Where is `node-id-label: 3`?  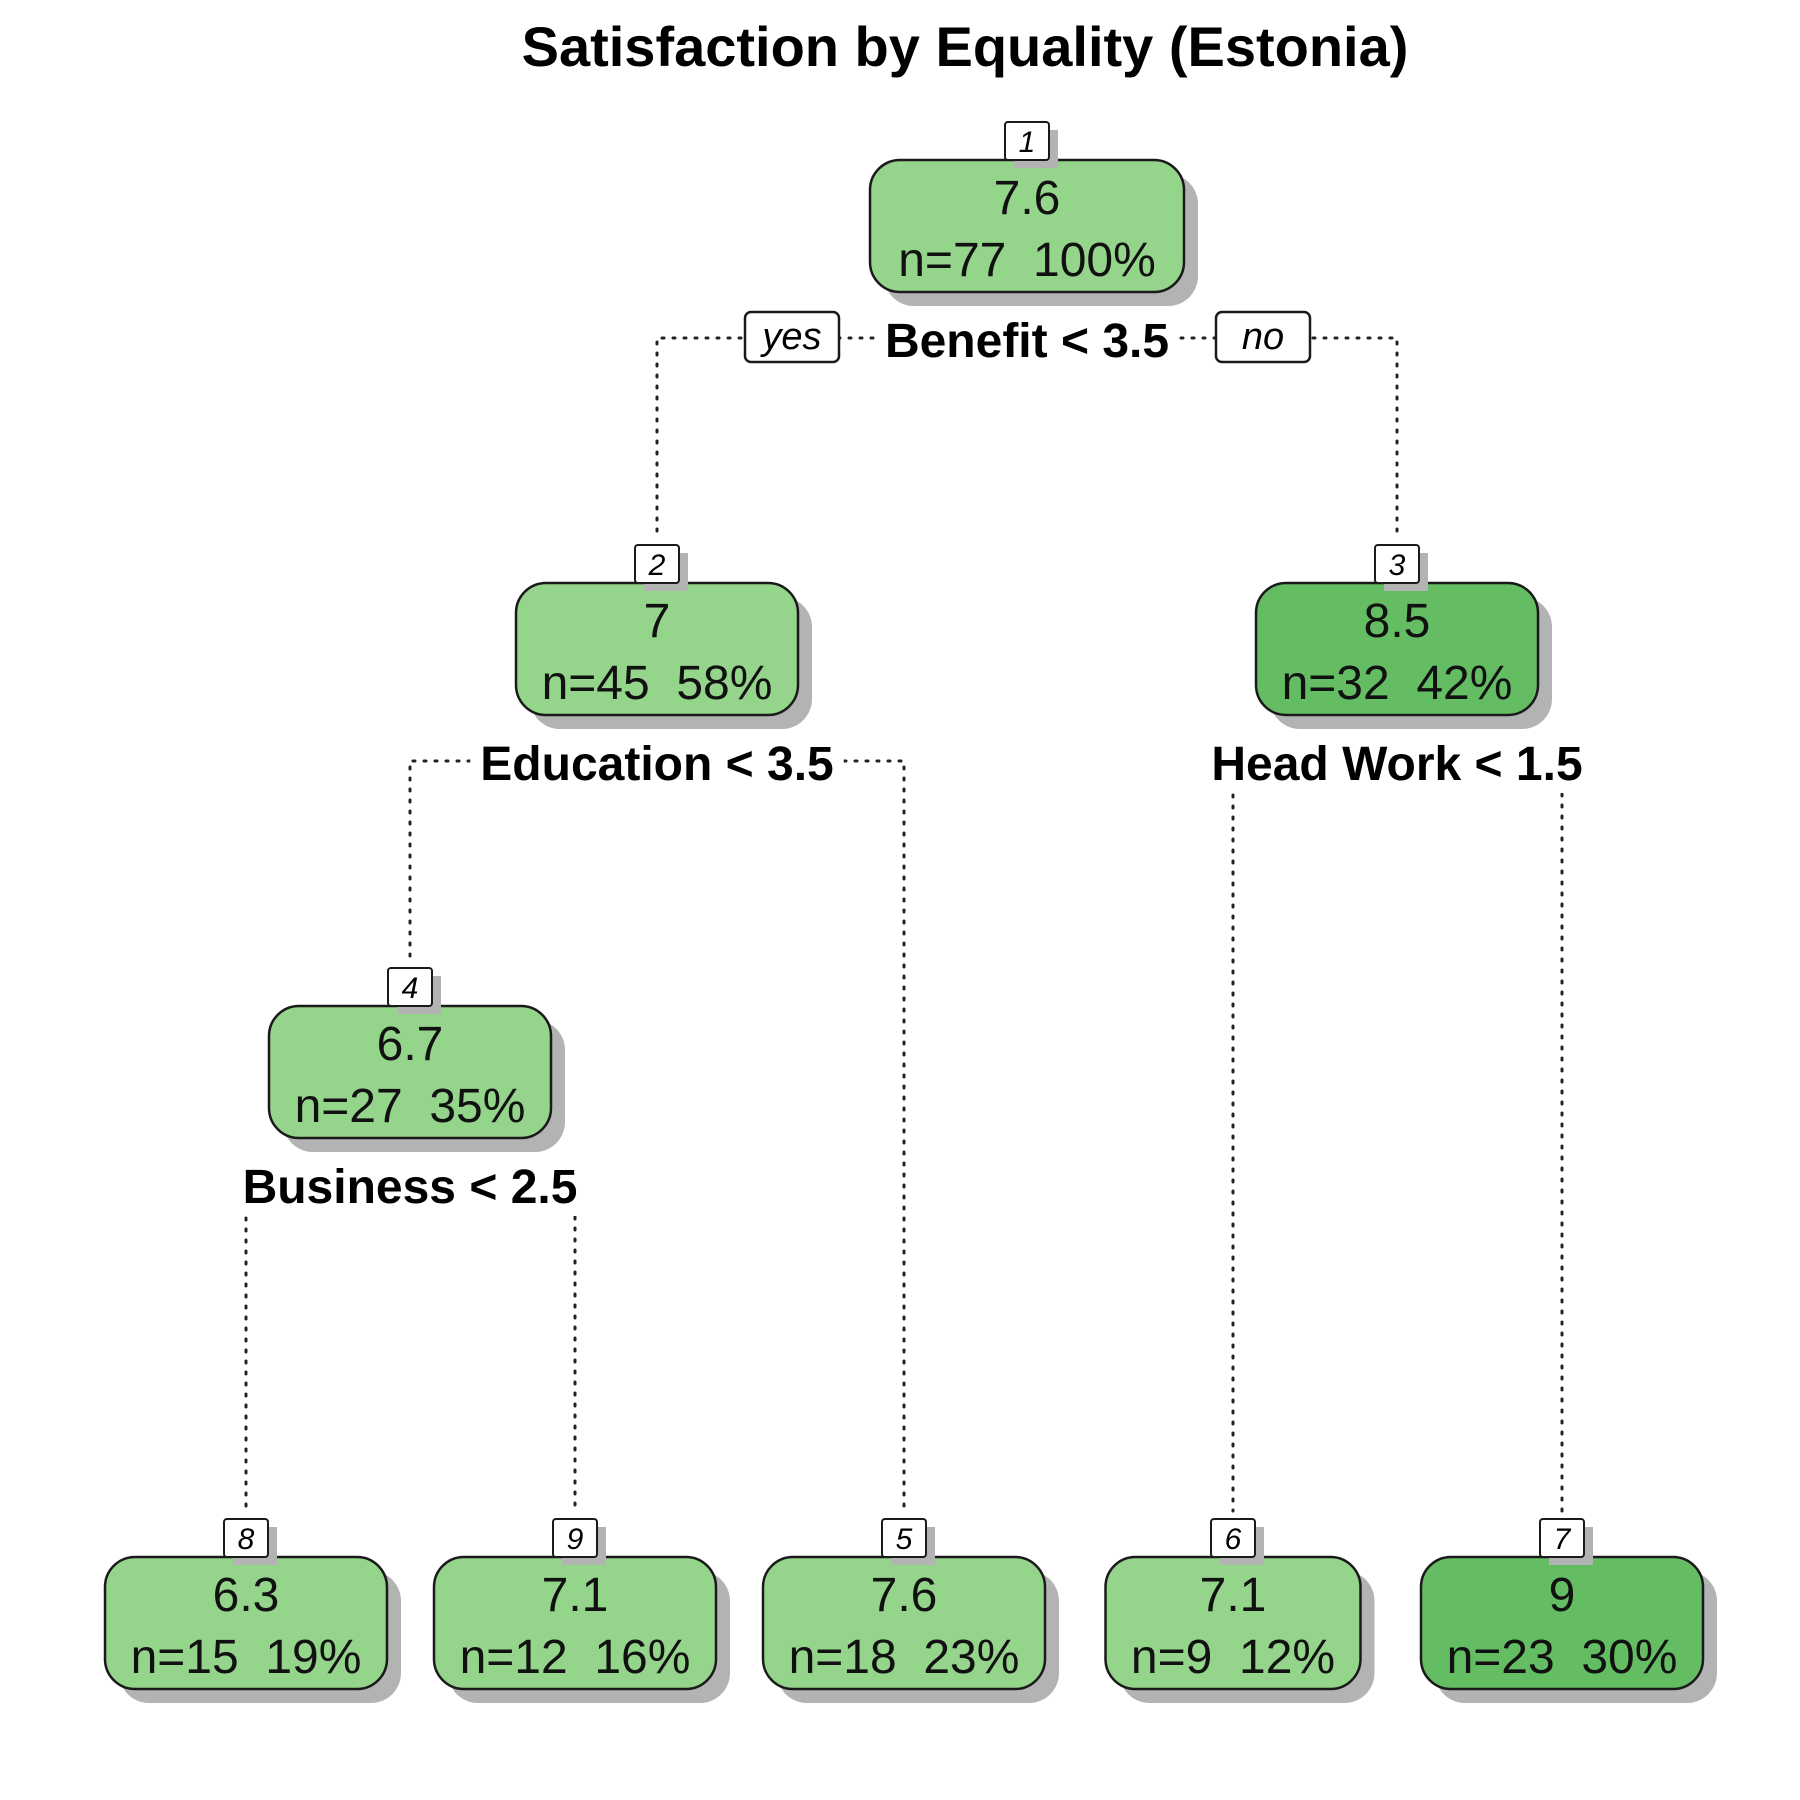
node-id-label: 3 is located at coordinates (1397, 565).